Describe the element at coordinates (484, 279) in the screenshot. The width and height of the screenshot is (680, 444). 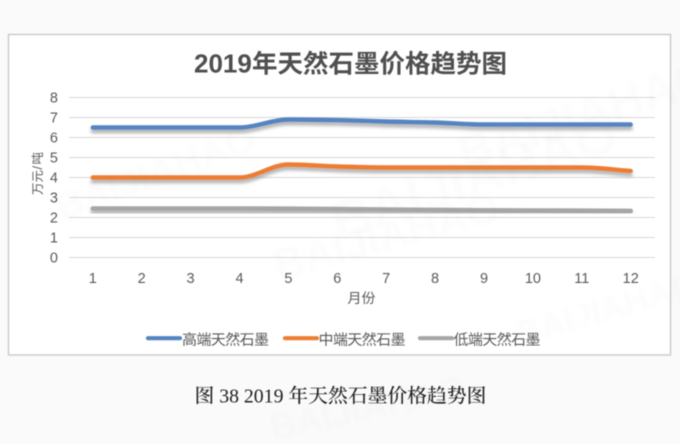
I see `svg-text: 9` at that location.